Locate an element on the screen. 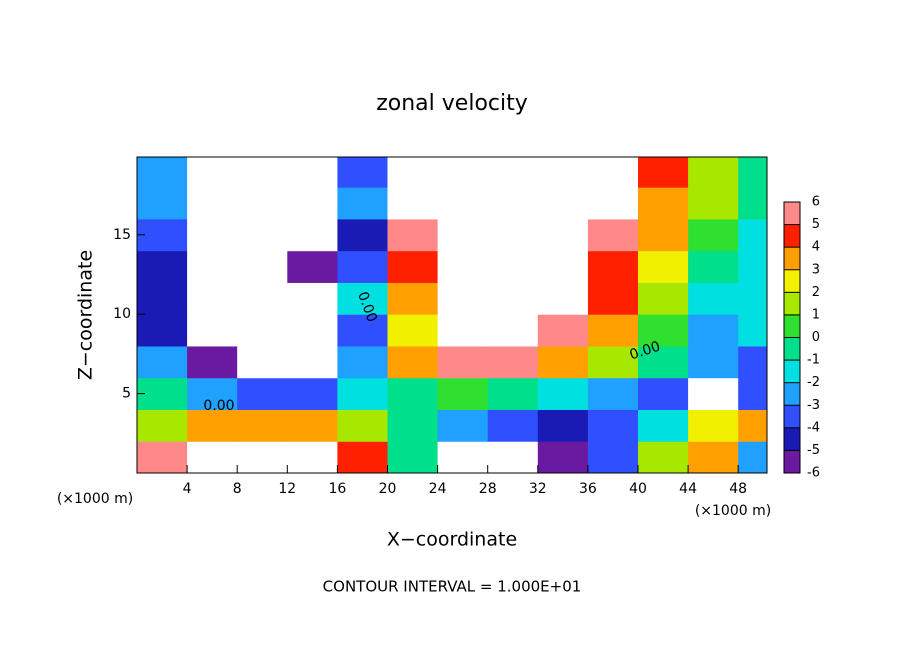 The width and height of the screenshot is (904, 658). x-tick-label: 36 is located at coordinates (588, 489).